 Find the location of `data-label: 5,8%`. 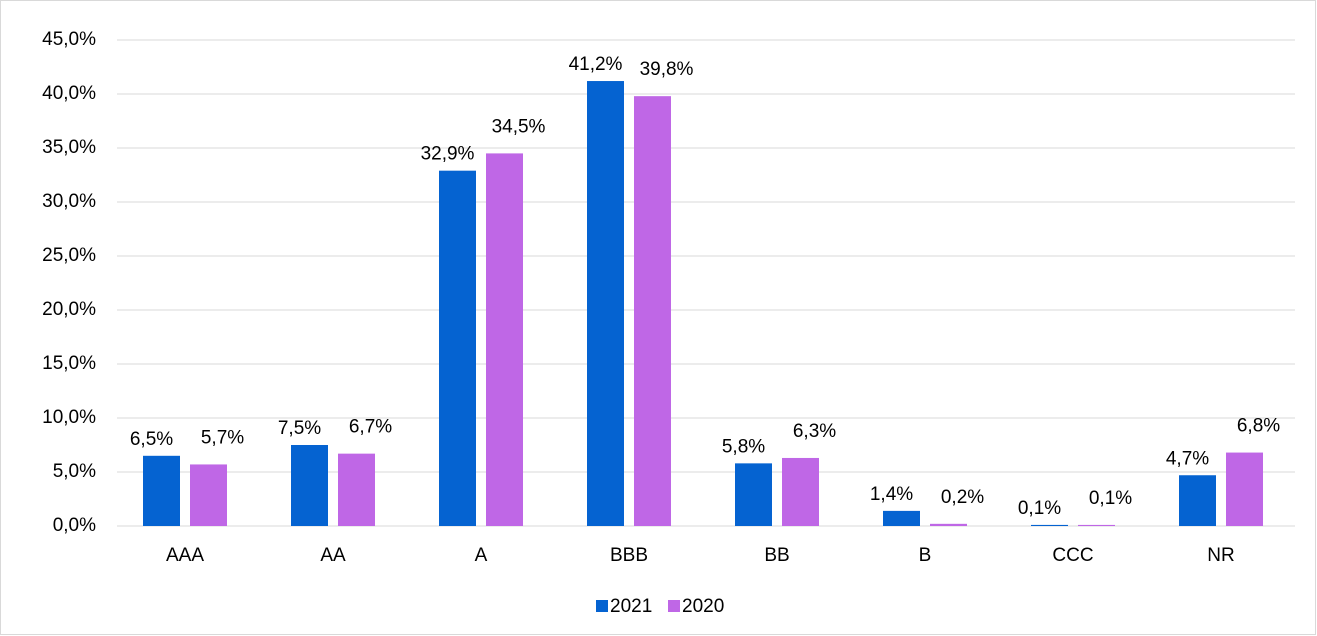

data-label: 5,8% is located at coordinates (743, 446).